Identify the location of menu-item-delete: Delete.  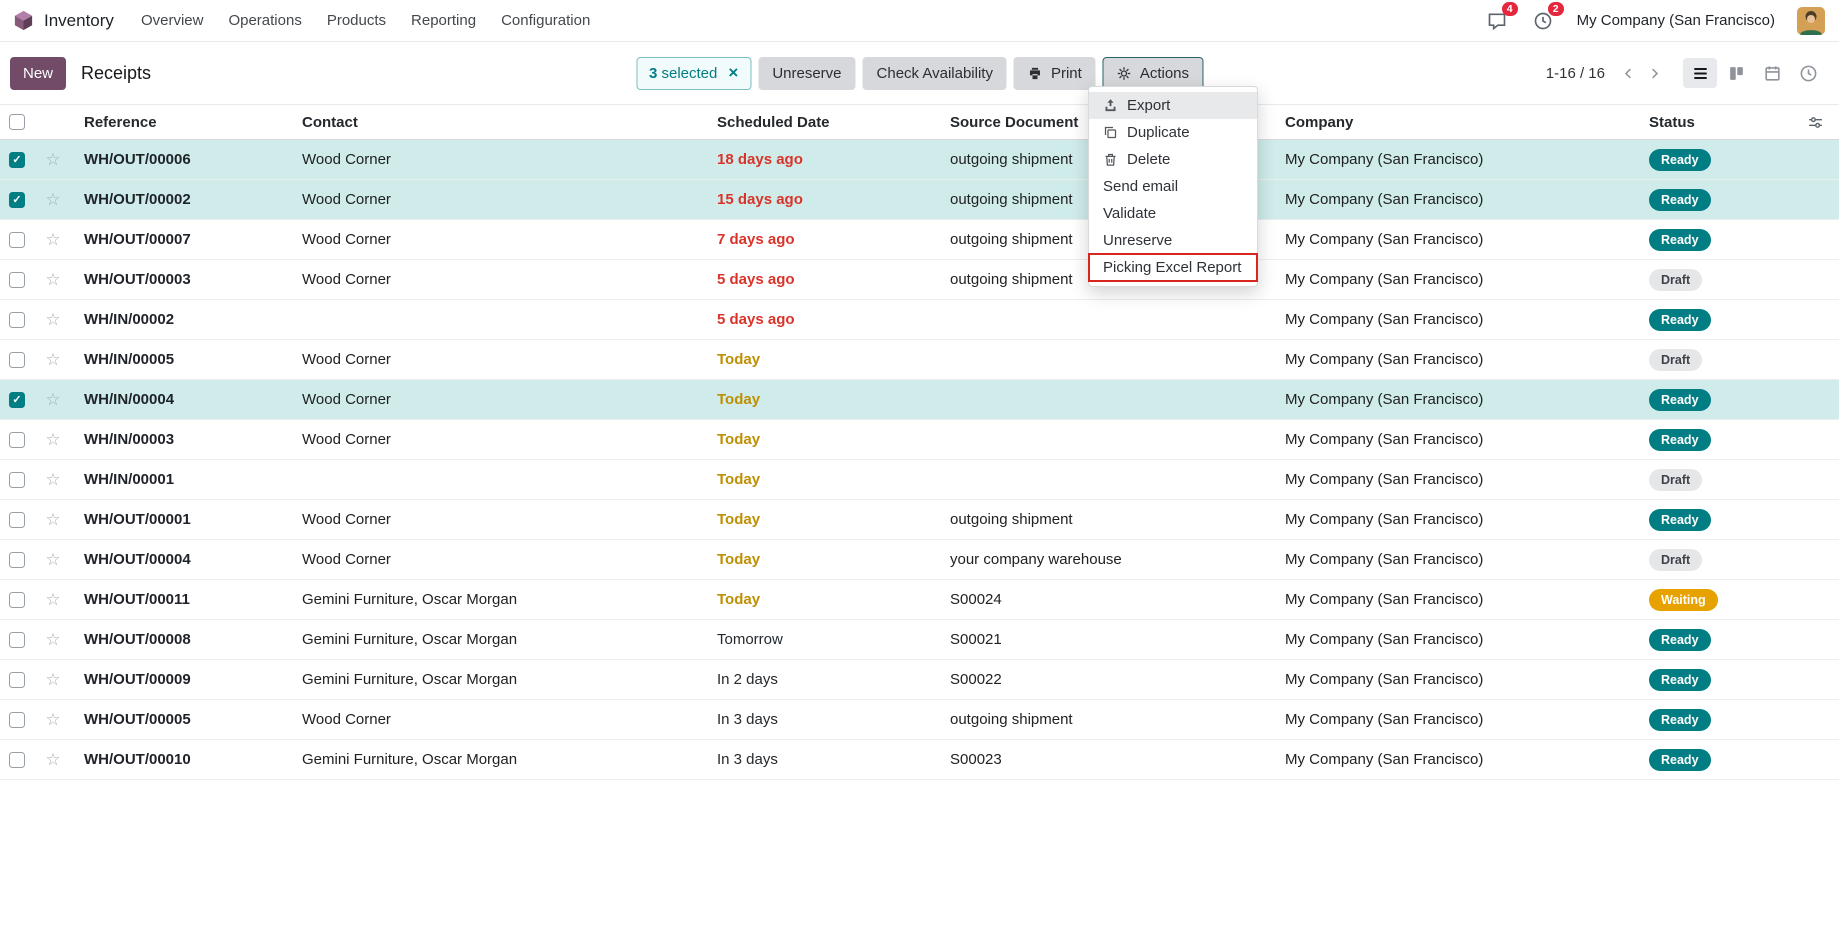
(1173, 159).